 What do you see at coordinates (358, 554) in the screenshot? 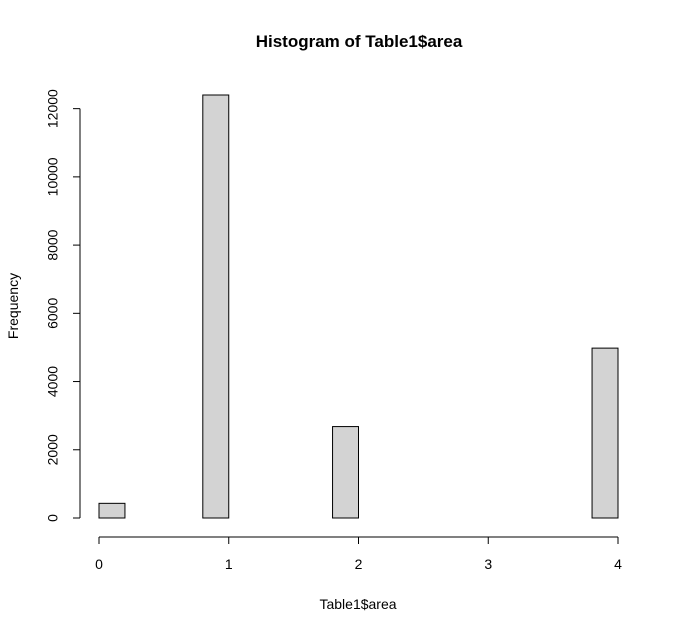
I see `x-axis: 0 1 2 3 4` at bounding box center [358, 554].